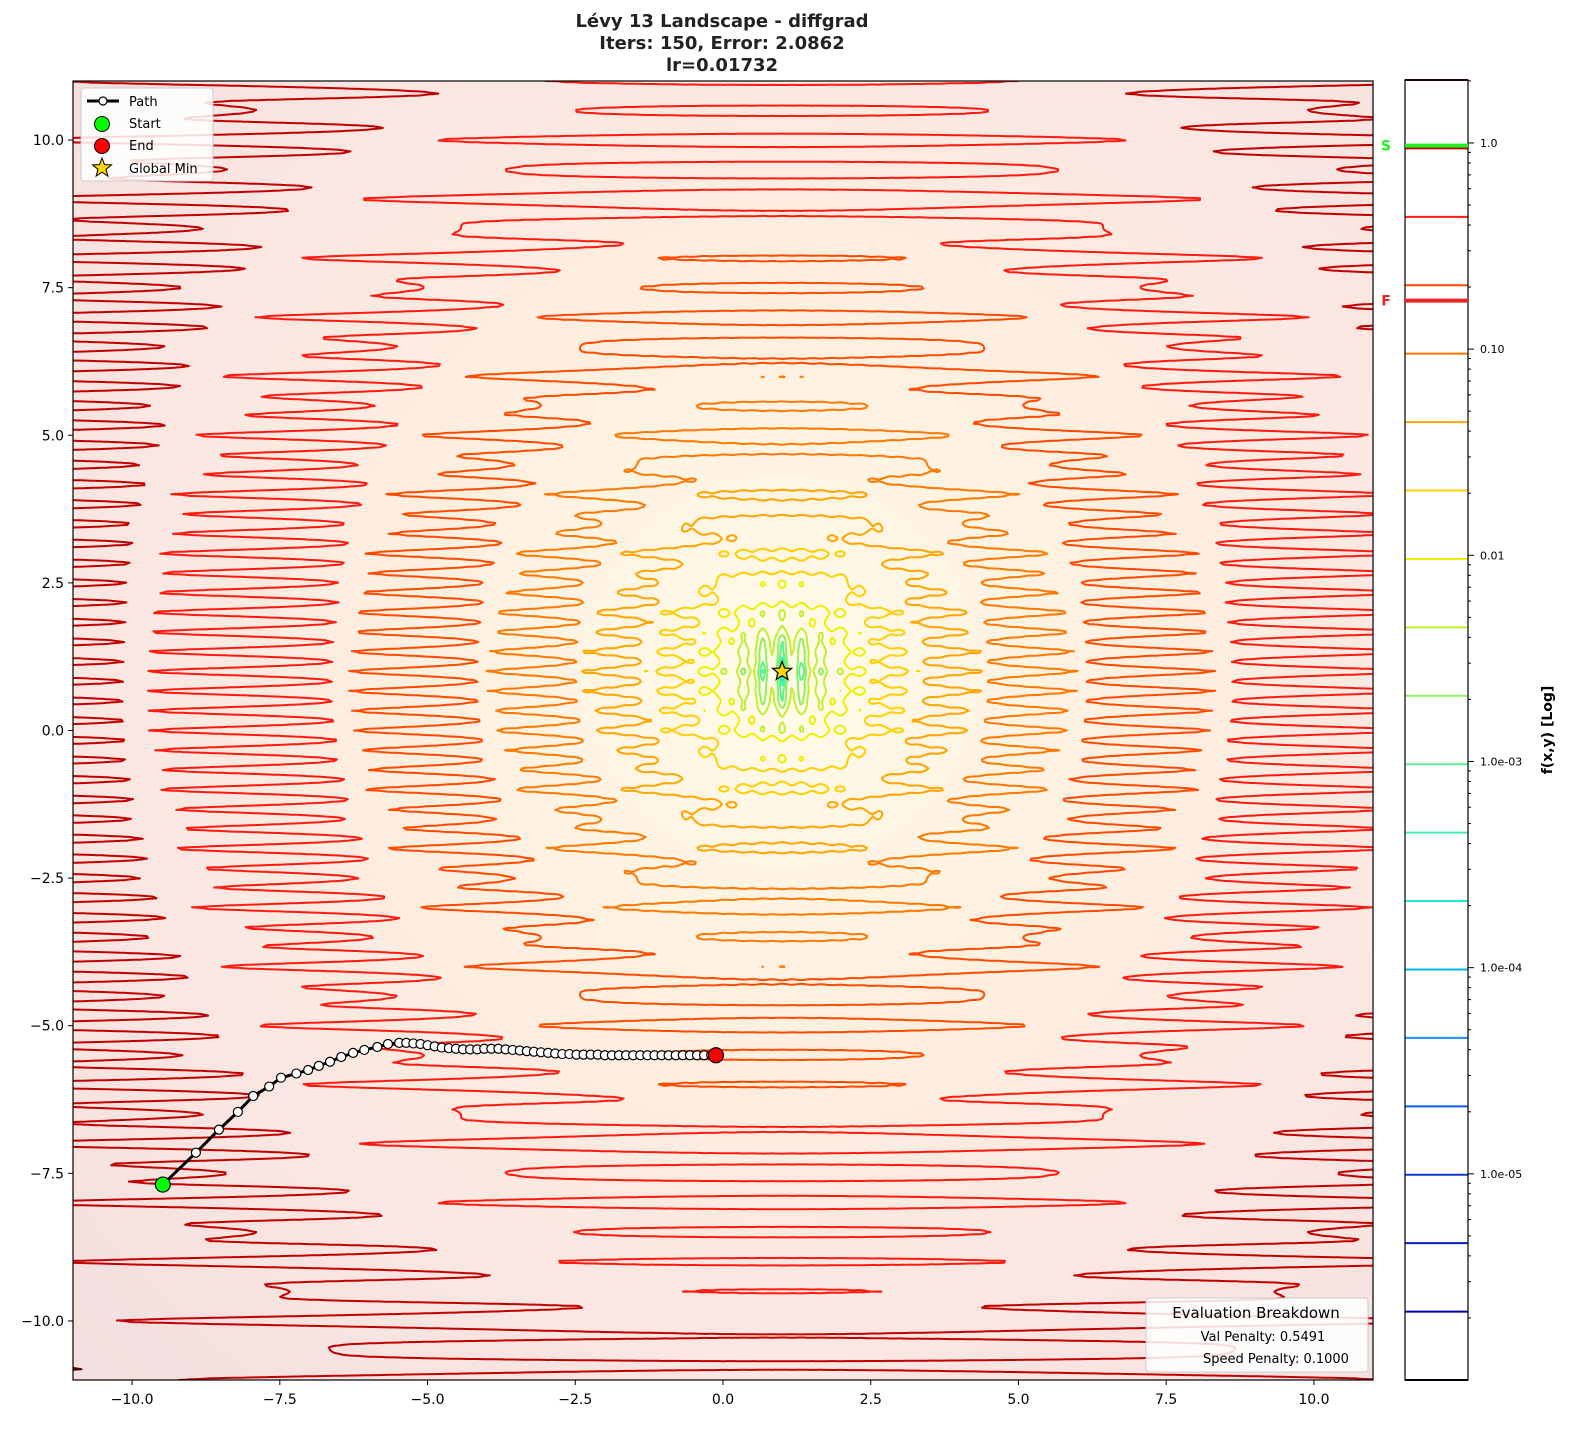 The image size is (1584, 1436). Describe the element at coordinates (1018, 1400) in the screenshot. I see `x-tick-label: 5.0` at that location.